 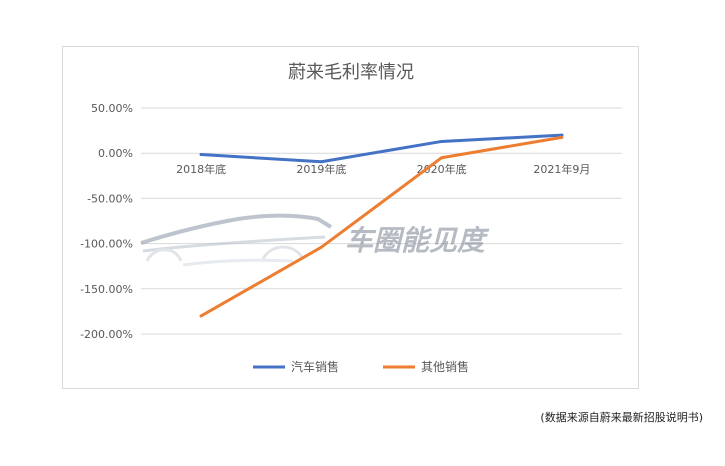 I want to click on y-tick-label: -150.00%, so click(x=106, y=289).